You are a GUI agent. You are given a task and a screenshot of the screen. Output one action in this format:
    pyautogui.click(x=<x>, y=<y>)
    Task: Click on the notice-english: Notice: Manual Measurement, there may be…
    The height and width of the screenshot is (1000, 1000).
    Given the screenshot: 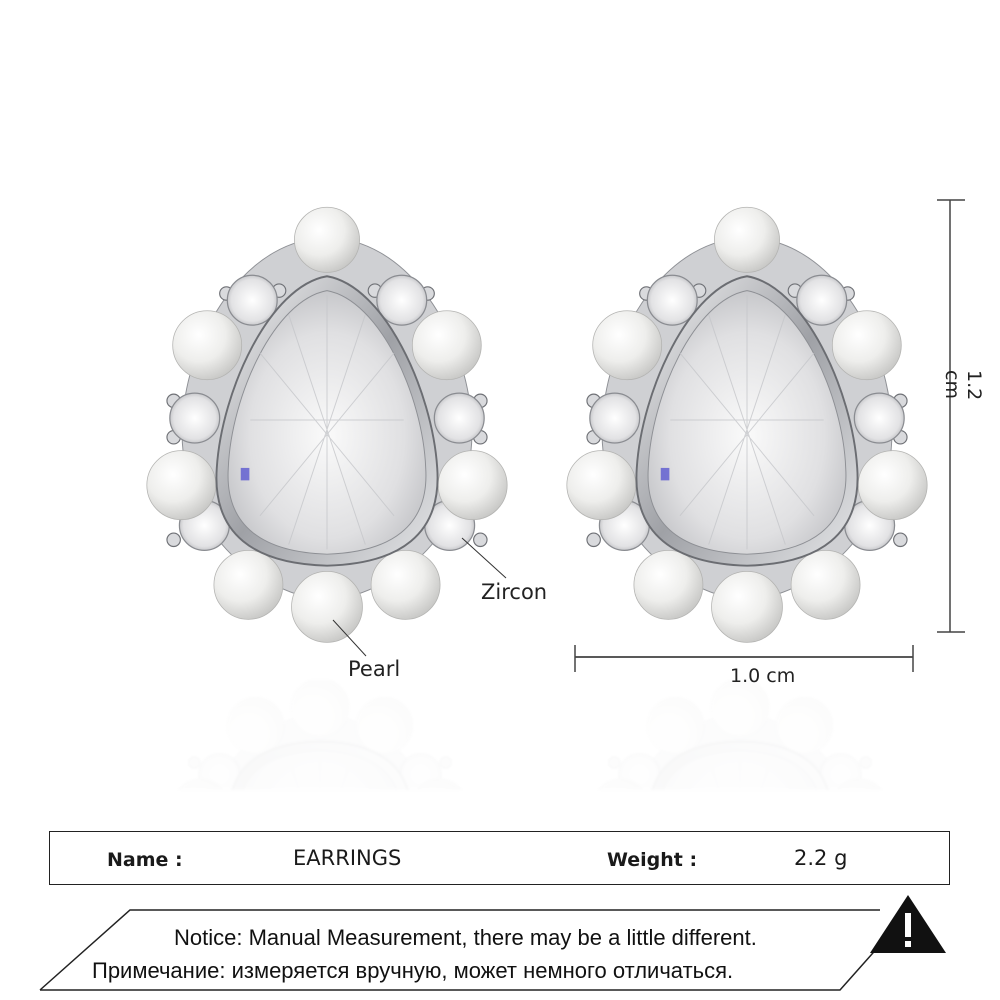 What is the action you would take?
    pyautogui.click(x=465, y=937)
    